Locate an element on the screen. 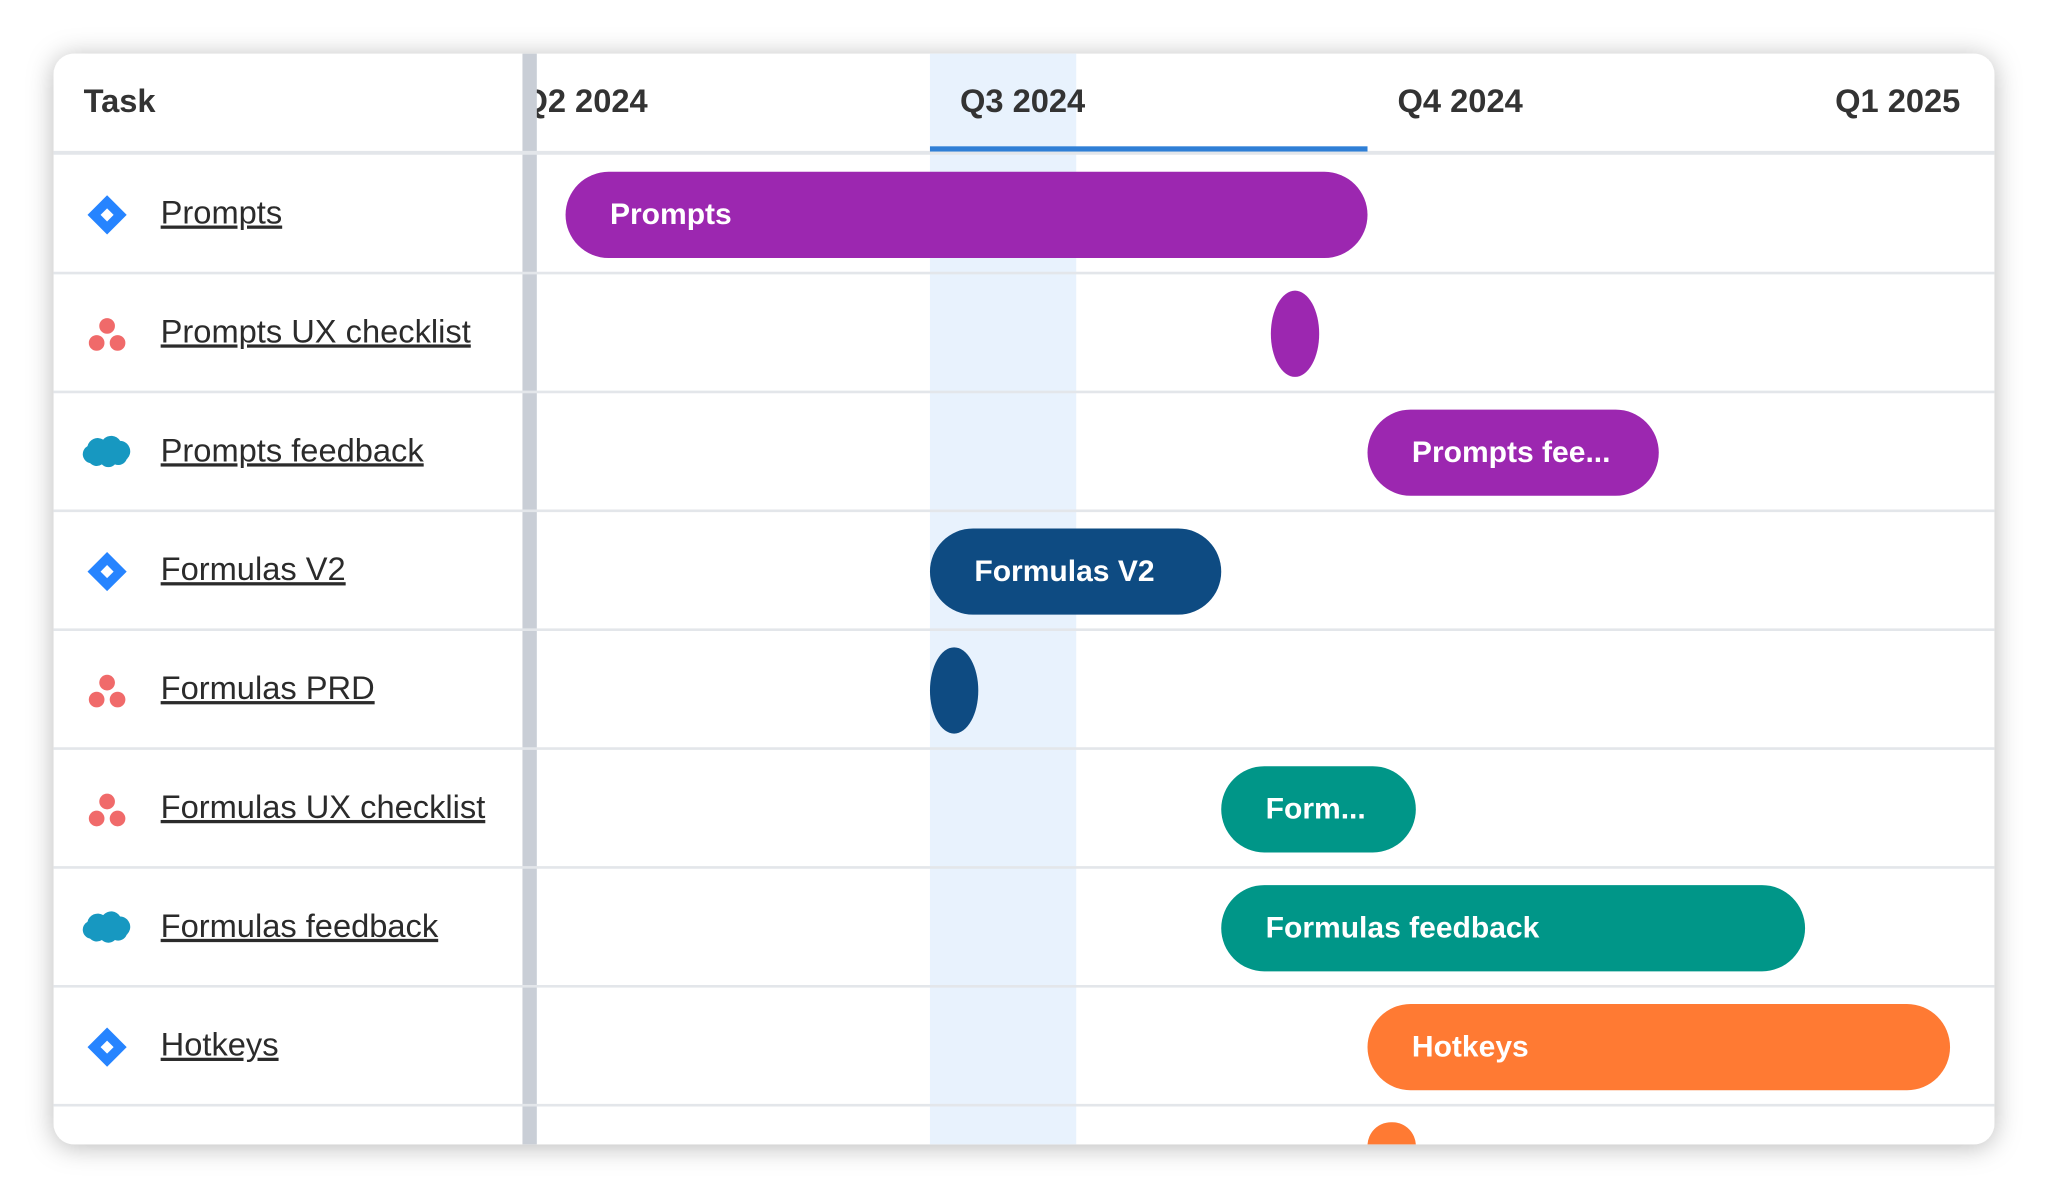 The height and width of the screenshot is (1198, 2048). column-divider is located at coordinates (529, 599).